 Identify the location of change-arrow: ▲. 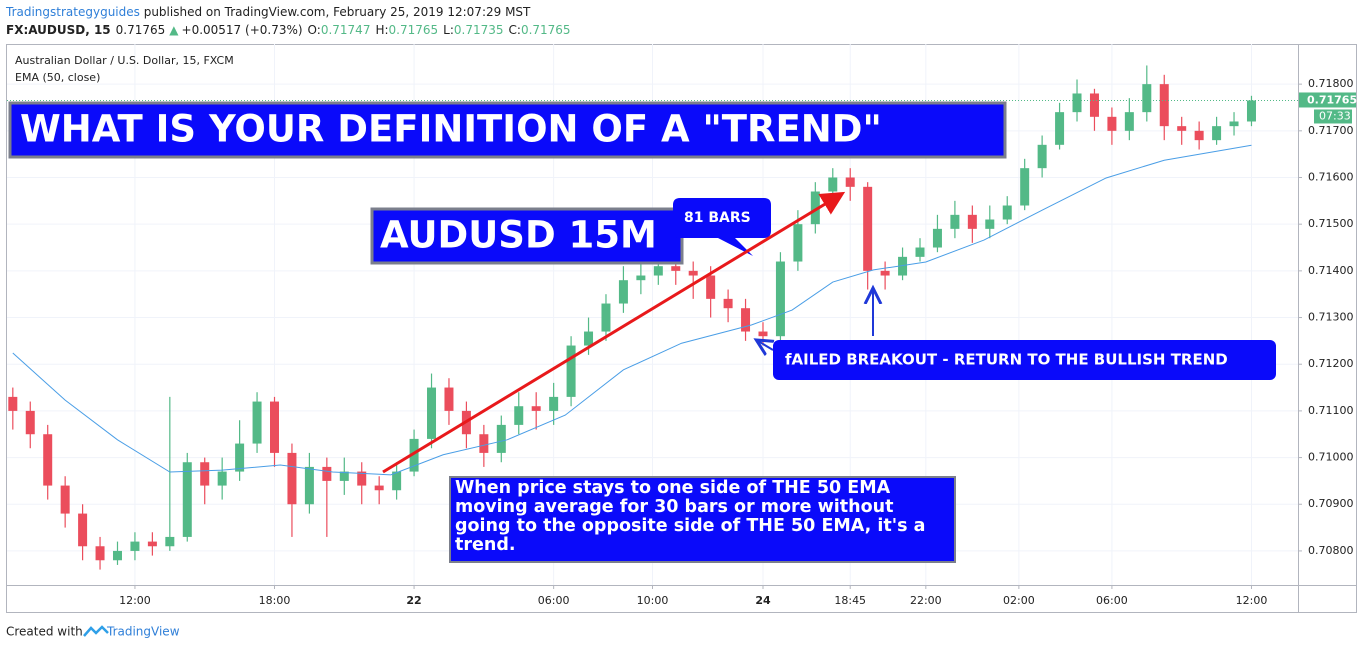
(174, 30).